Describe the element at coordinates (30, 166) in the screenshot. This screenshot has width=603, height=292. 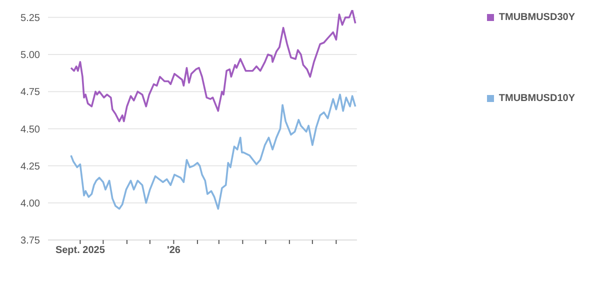
I see `y-tick-label: 4.25` at that location.